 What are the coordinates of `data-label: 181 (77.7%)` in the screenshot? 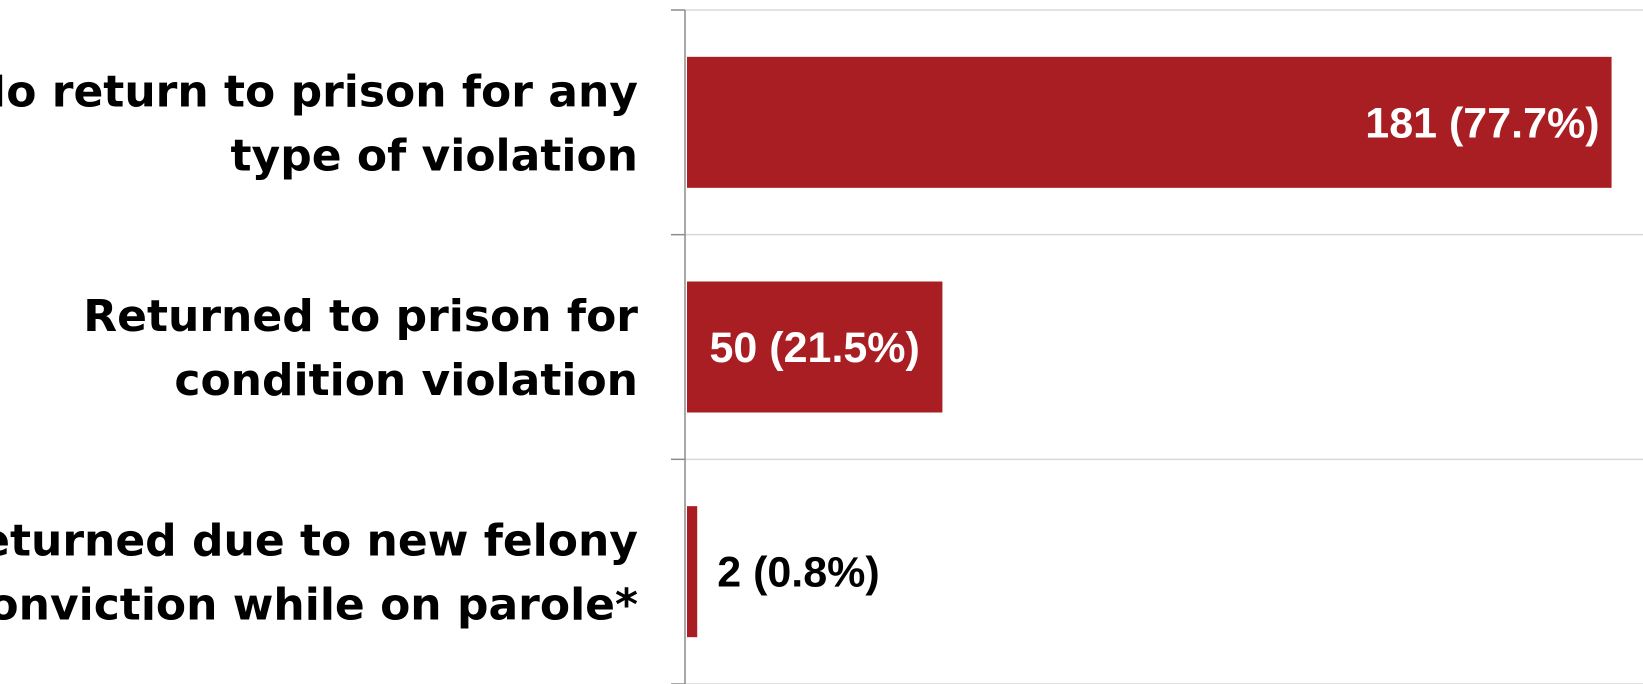 It's located at (1482, 123).